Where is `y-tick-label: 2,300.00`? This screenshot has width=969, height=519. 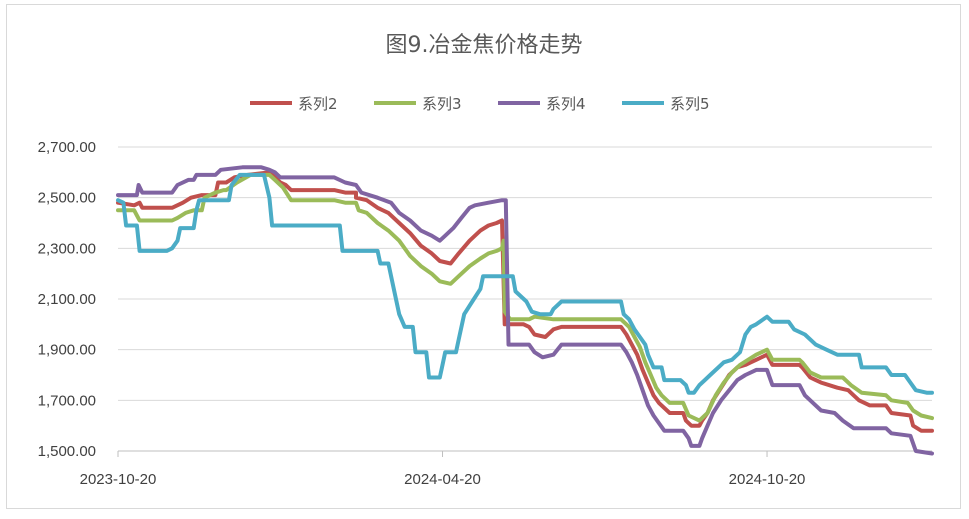 y-tick-label: 2,300.00 is located at coordinates (67, 248).